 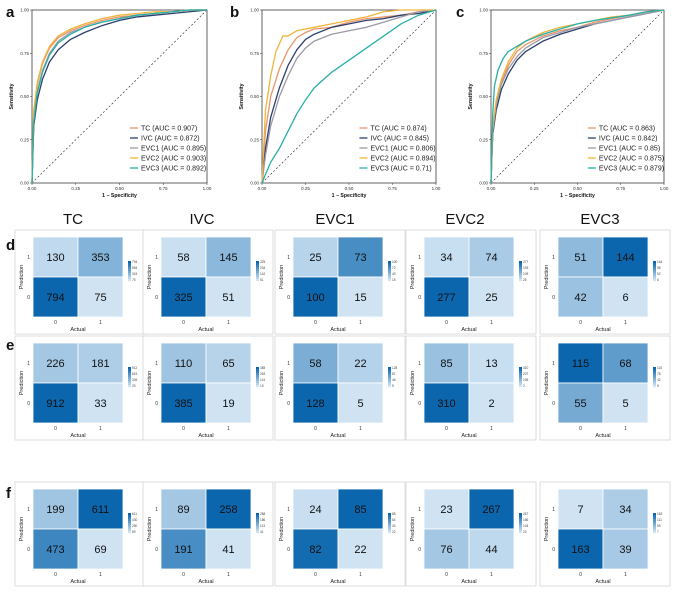 I want to click on matrix-cell-value: 55, so click(x=580, y=404).